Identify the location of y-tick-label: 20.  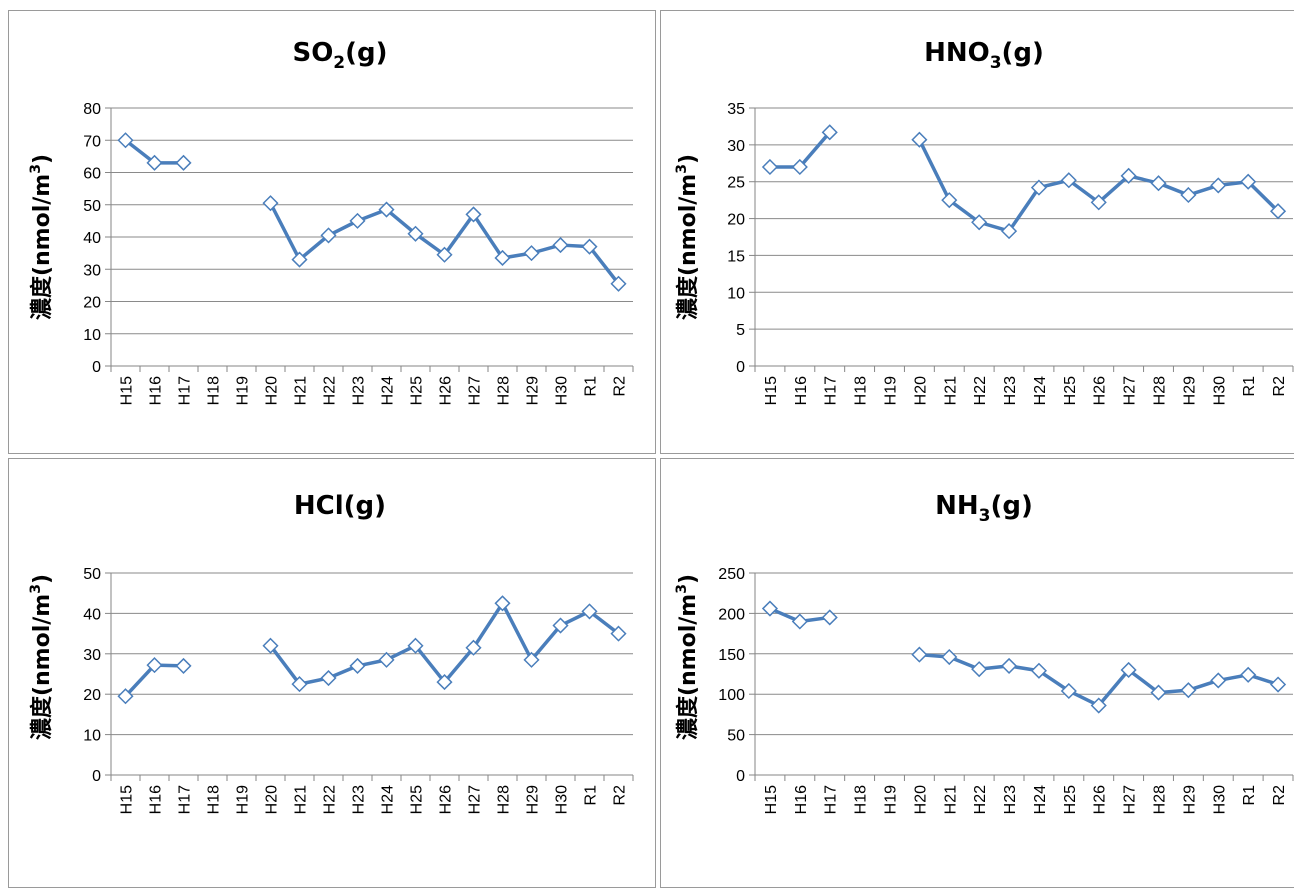
(736, 220).